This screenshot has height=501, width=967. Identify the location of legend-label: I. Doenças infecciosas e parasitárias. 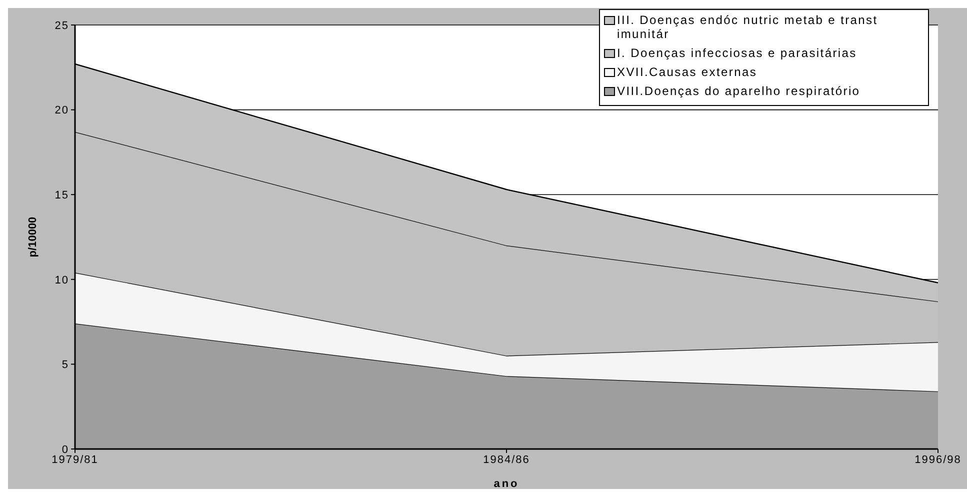
(737, 53).